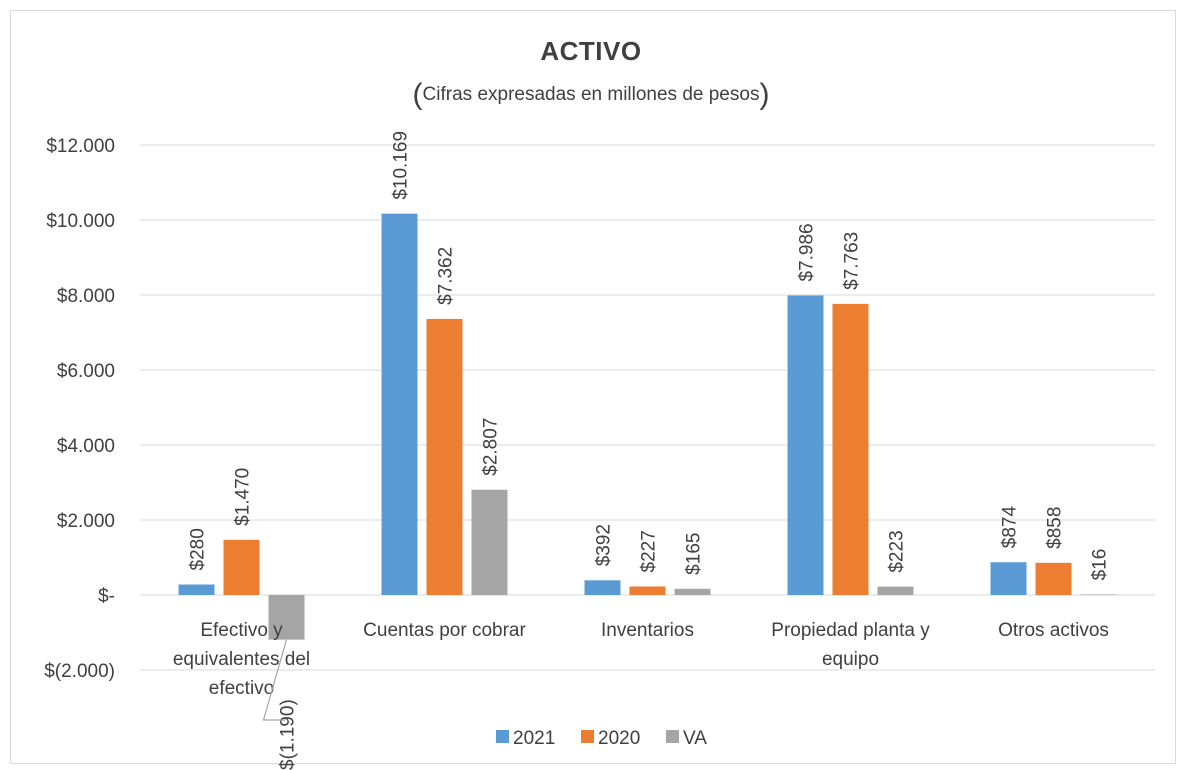  What do you see at coordinates (534, 738) in the screenshot?
I see `legend-label-2021: 2021` at bounding box center [534, 738].